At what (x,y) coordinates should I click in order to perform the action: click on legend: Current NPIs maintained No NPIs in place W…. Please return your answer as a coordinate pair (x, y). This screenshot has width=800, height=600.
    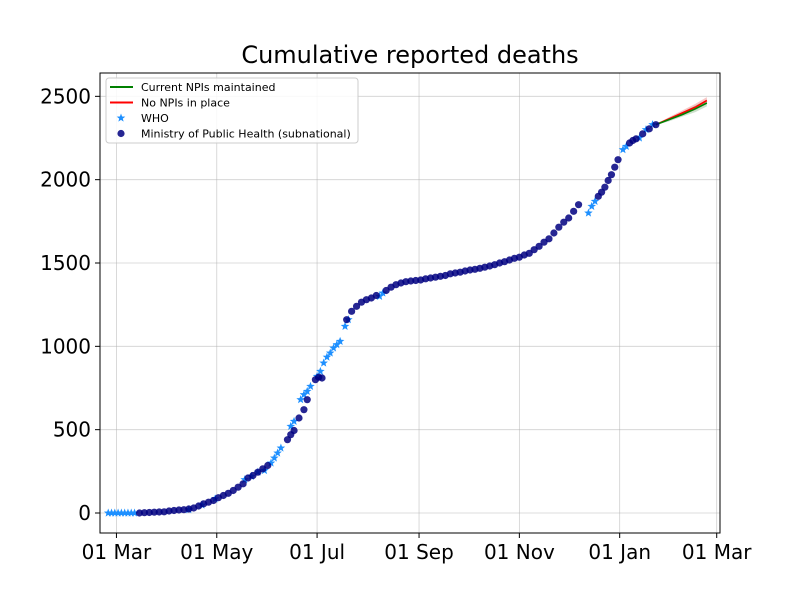
    Looking at the image, I should click on (232, 110).